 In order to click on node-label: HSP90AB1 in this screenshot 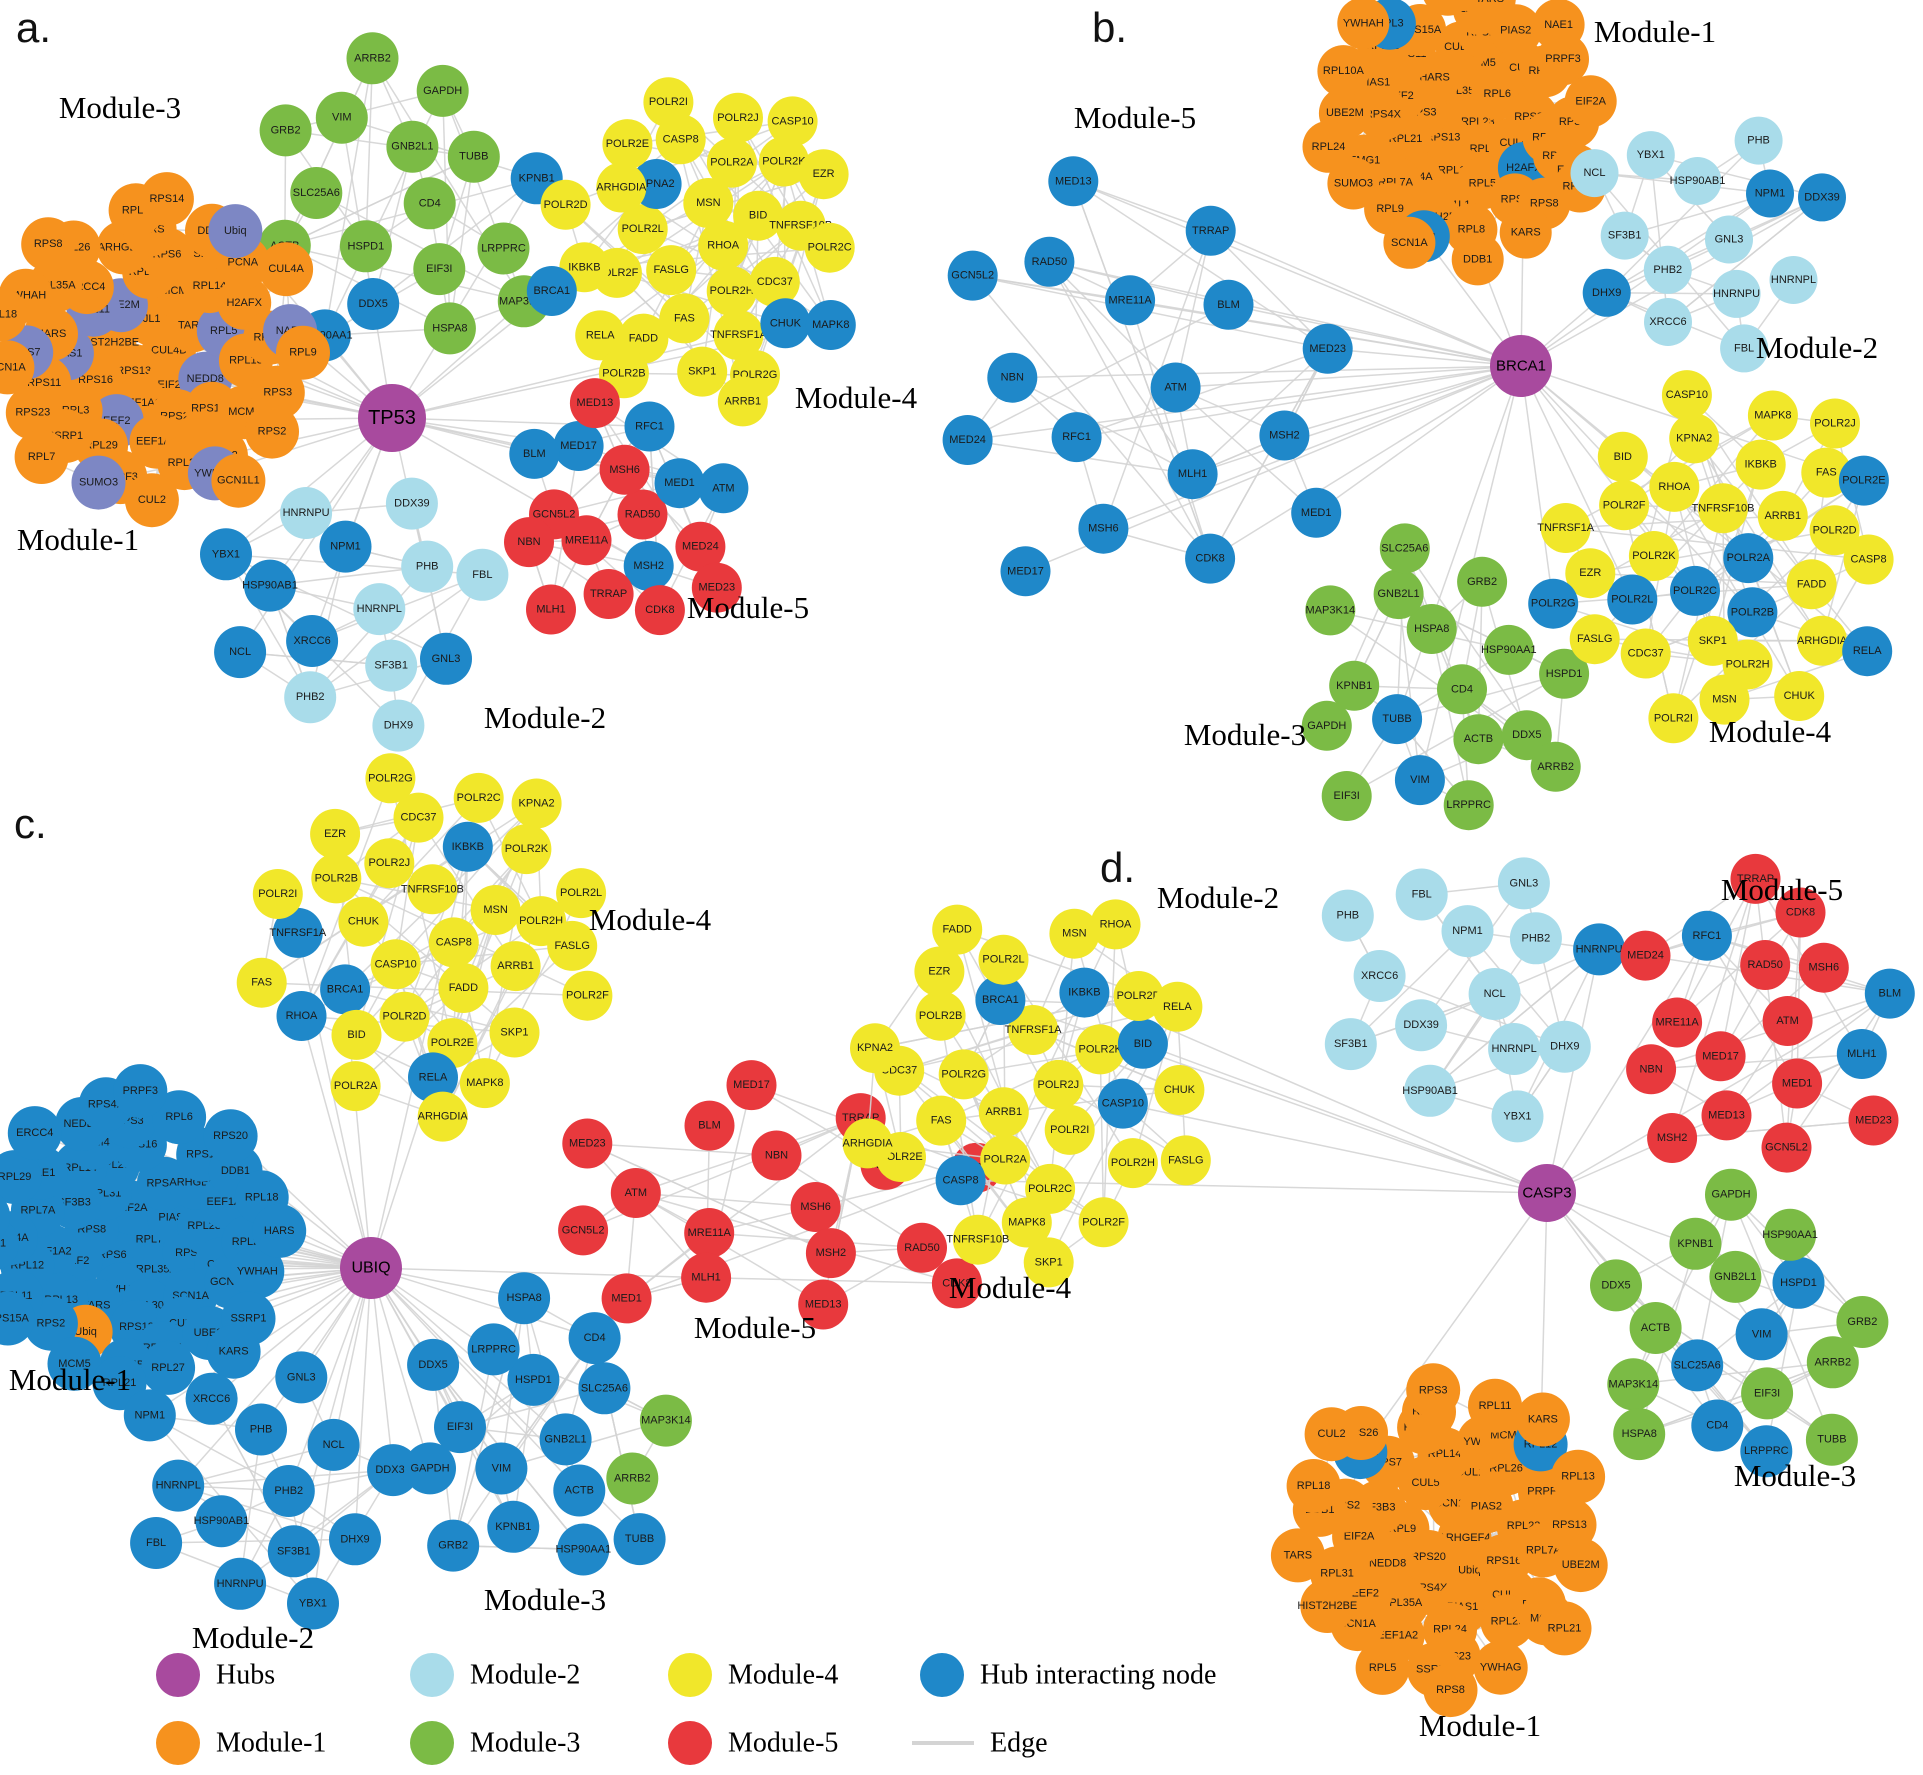, I will do `click(222, 1521)`.